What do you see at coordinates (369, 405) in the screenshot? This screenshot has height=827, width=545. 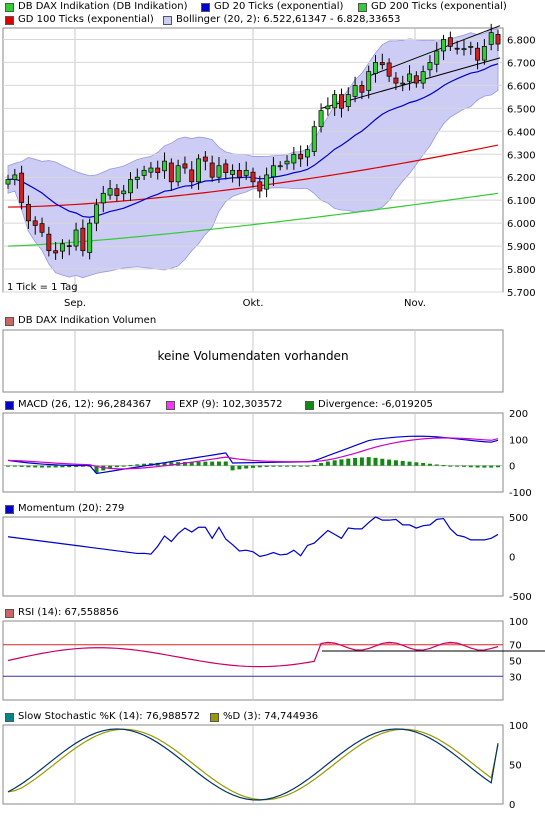 I see `legend-item-divergence: Divergence: -6,019205` at bounding box center [369, 405].